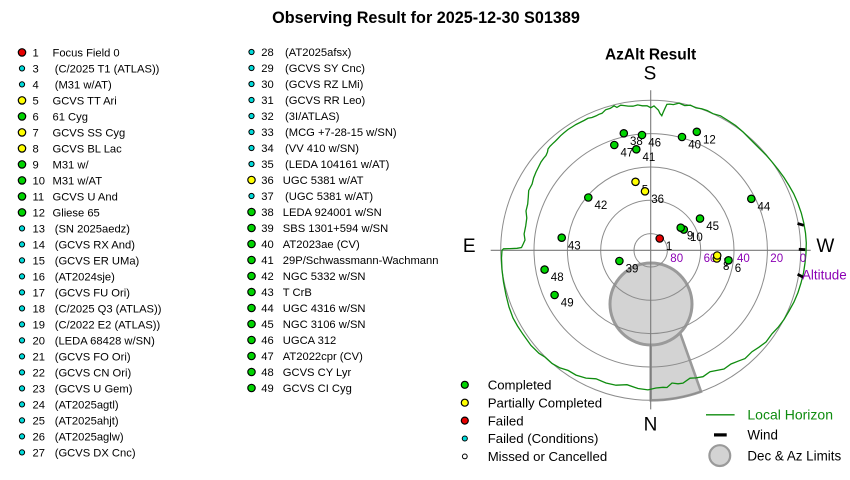 This screenshot has height=480, width=850. What do you see at coordinates (324, 69) in the screenshot?
I see `svg-text: (GCVS SY Cnc)` at bounding box center [324, 69].